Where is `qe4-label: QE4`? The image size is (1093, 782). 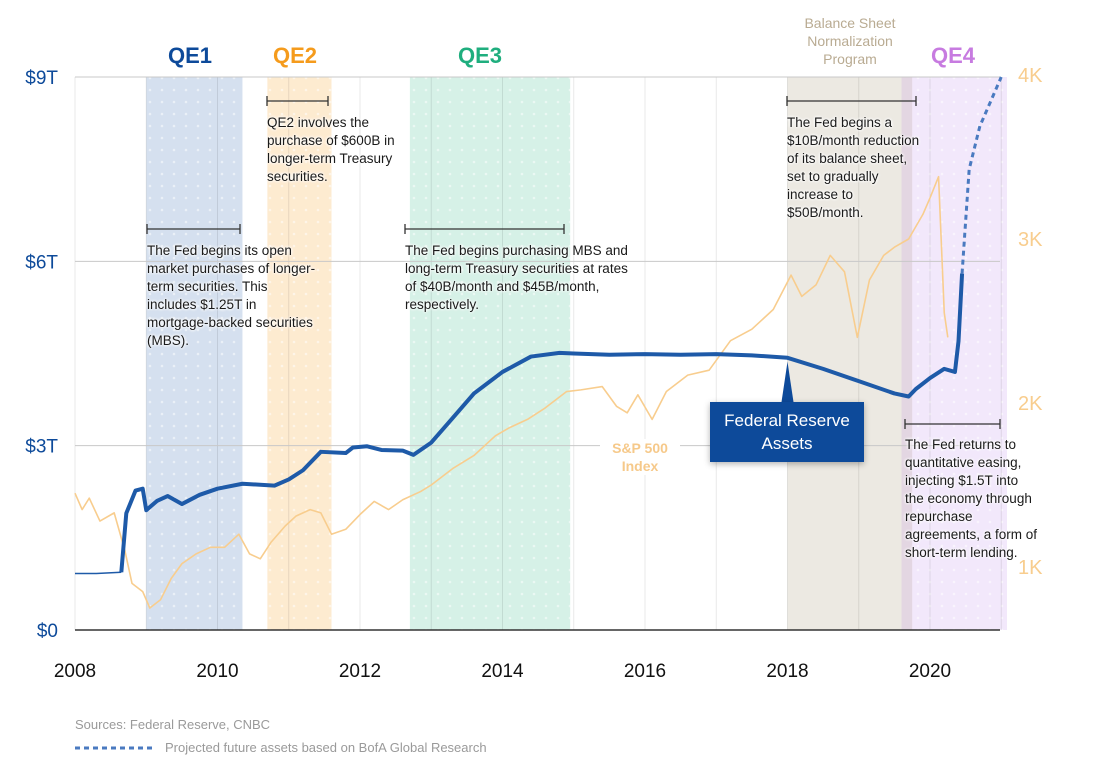
qe4-label: QE4 is located at coordinates (953, 55).